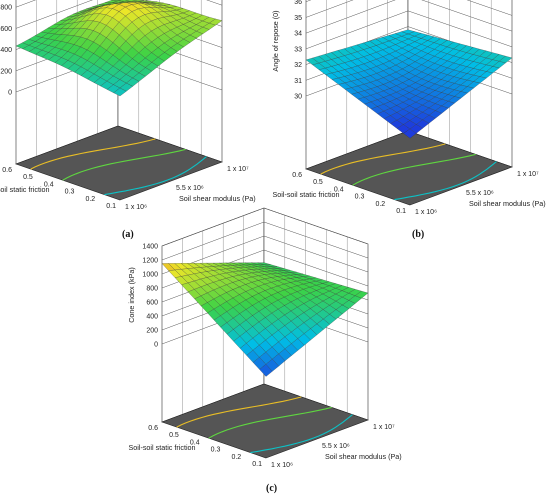 The width and height of the screenshot is (550, 501). Describe the element at coordinates (298, 97) in the screenshot. I see `z-tick-label: 30` at that location.